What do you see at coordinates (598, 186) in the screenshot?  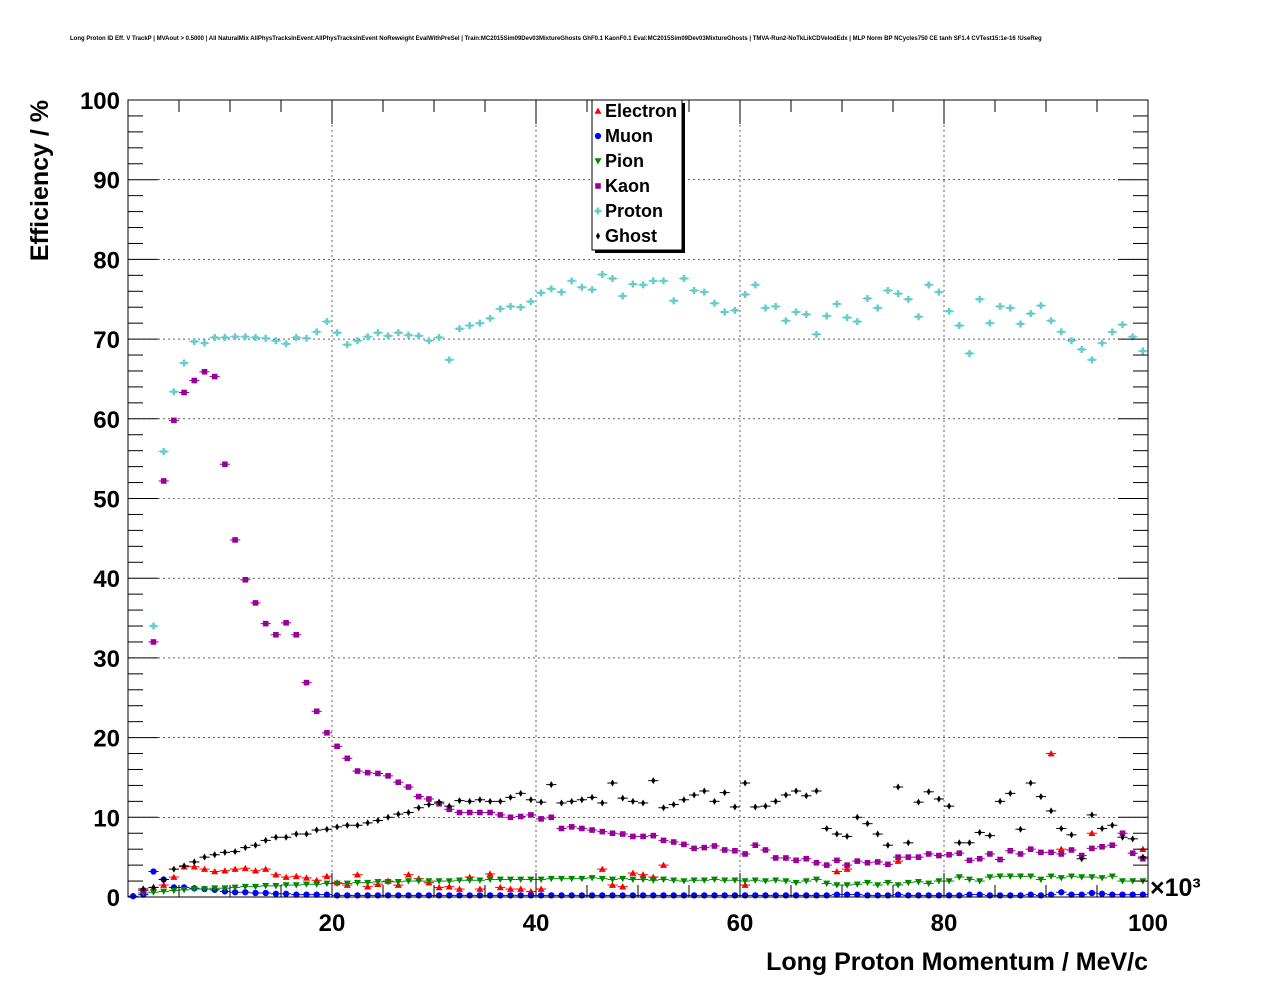 I see `legend-marker-kaon` at bounding box center [598, 186].